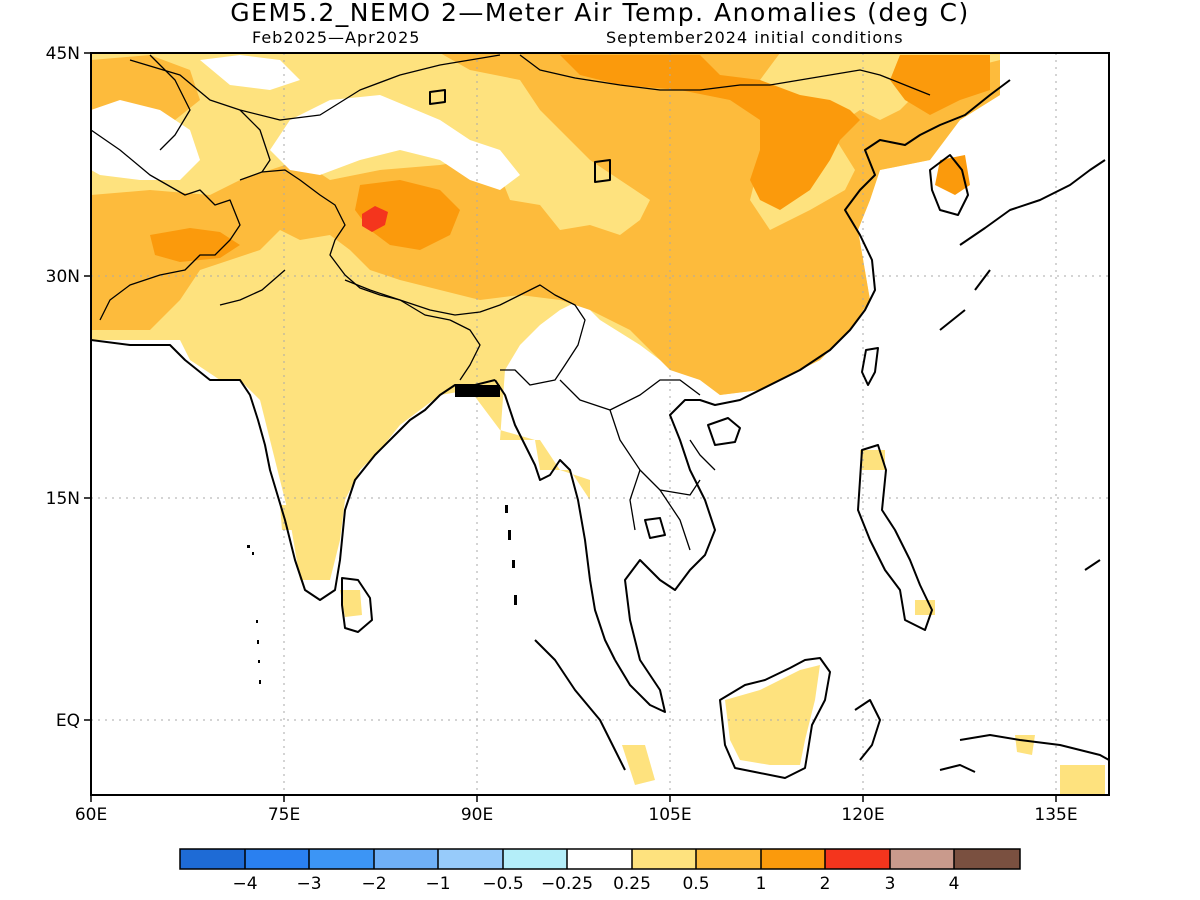 The image size is (1200, 900). Describe the element at coordinates (305, 122) in the screenshot. I see `anomaly-gap-white` at that location.